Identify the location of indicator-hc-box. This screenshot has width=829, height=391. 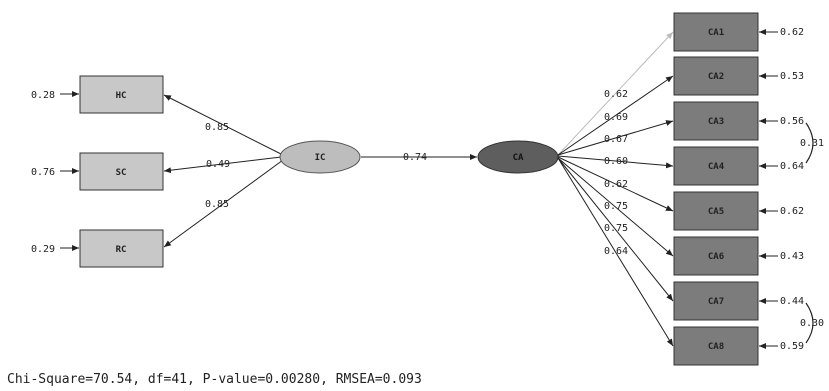
(121, 94).